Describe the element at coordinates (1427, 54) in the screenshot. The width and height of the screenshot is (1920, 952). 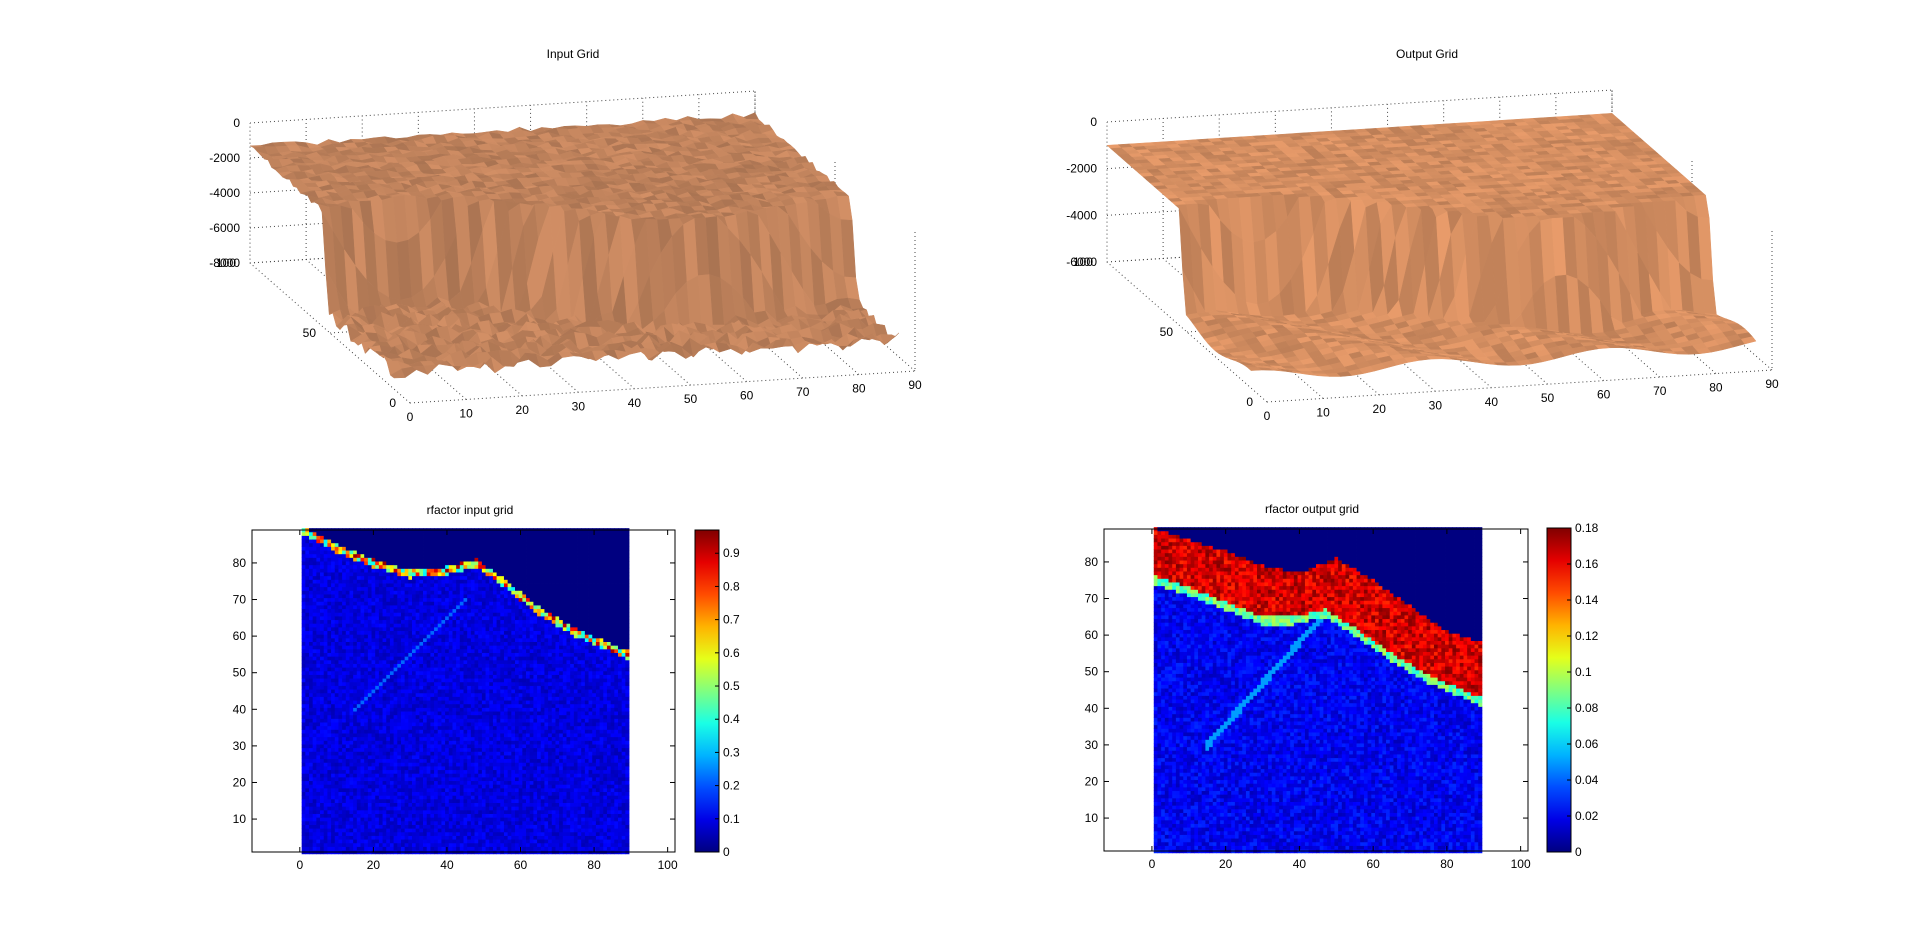
I see `panel-title-output-grid: Output Grid` at that location.